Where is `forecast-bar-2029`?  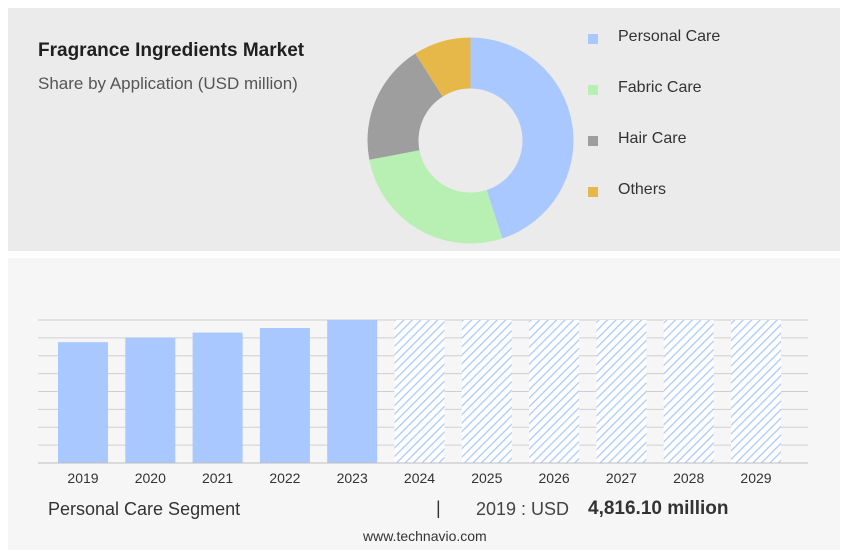 forecast-bar-2029 is located at coordinates (756, 391).